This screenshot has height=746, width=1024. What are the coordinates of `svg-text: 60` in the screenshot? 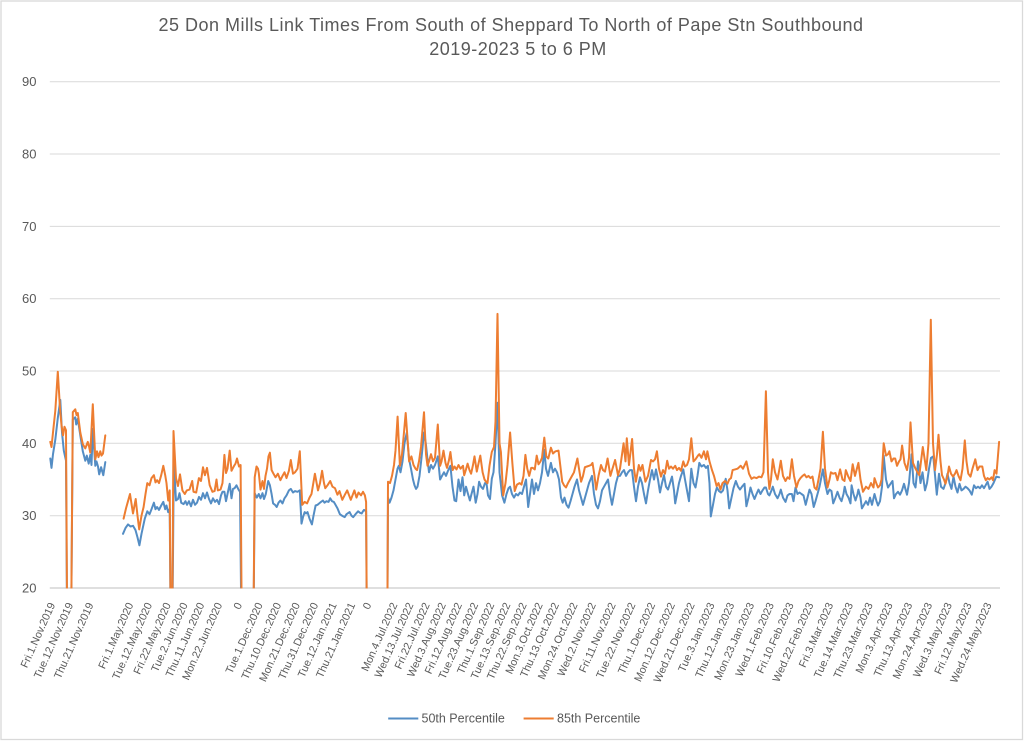 It's located at (29, 298).